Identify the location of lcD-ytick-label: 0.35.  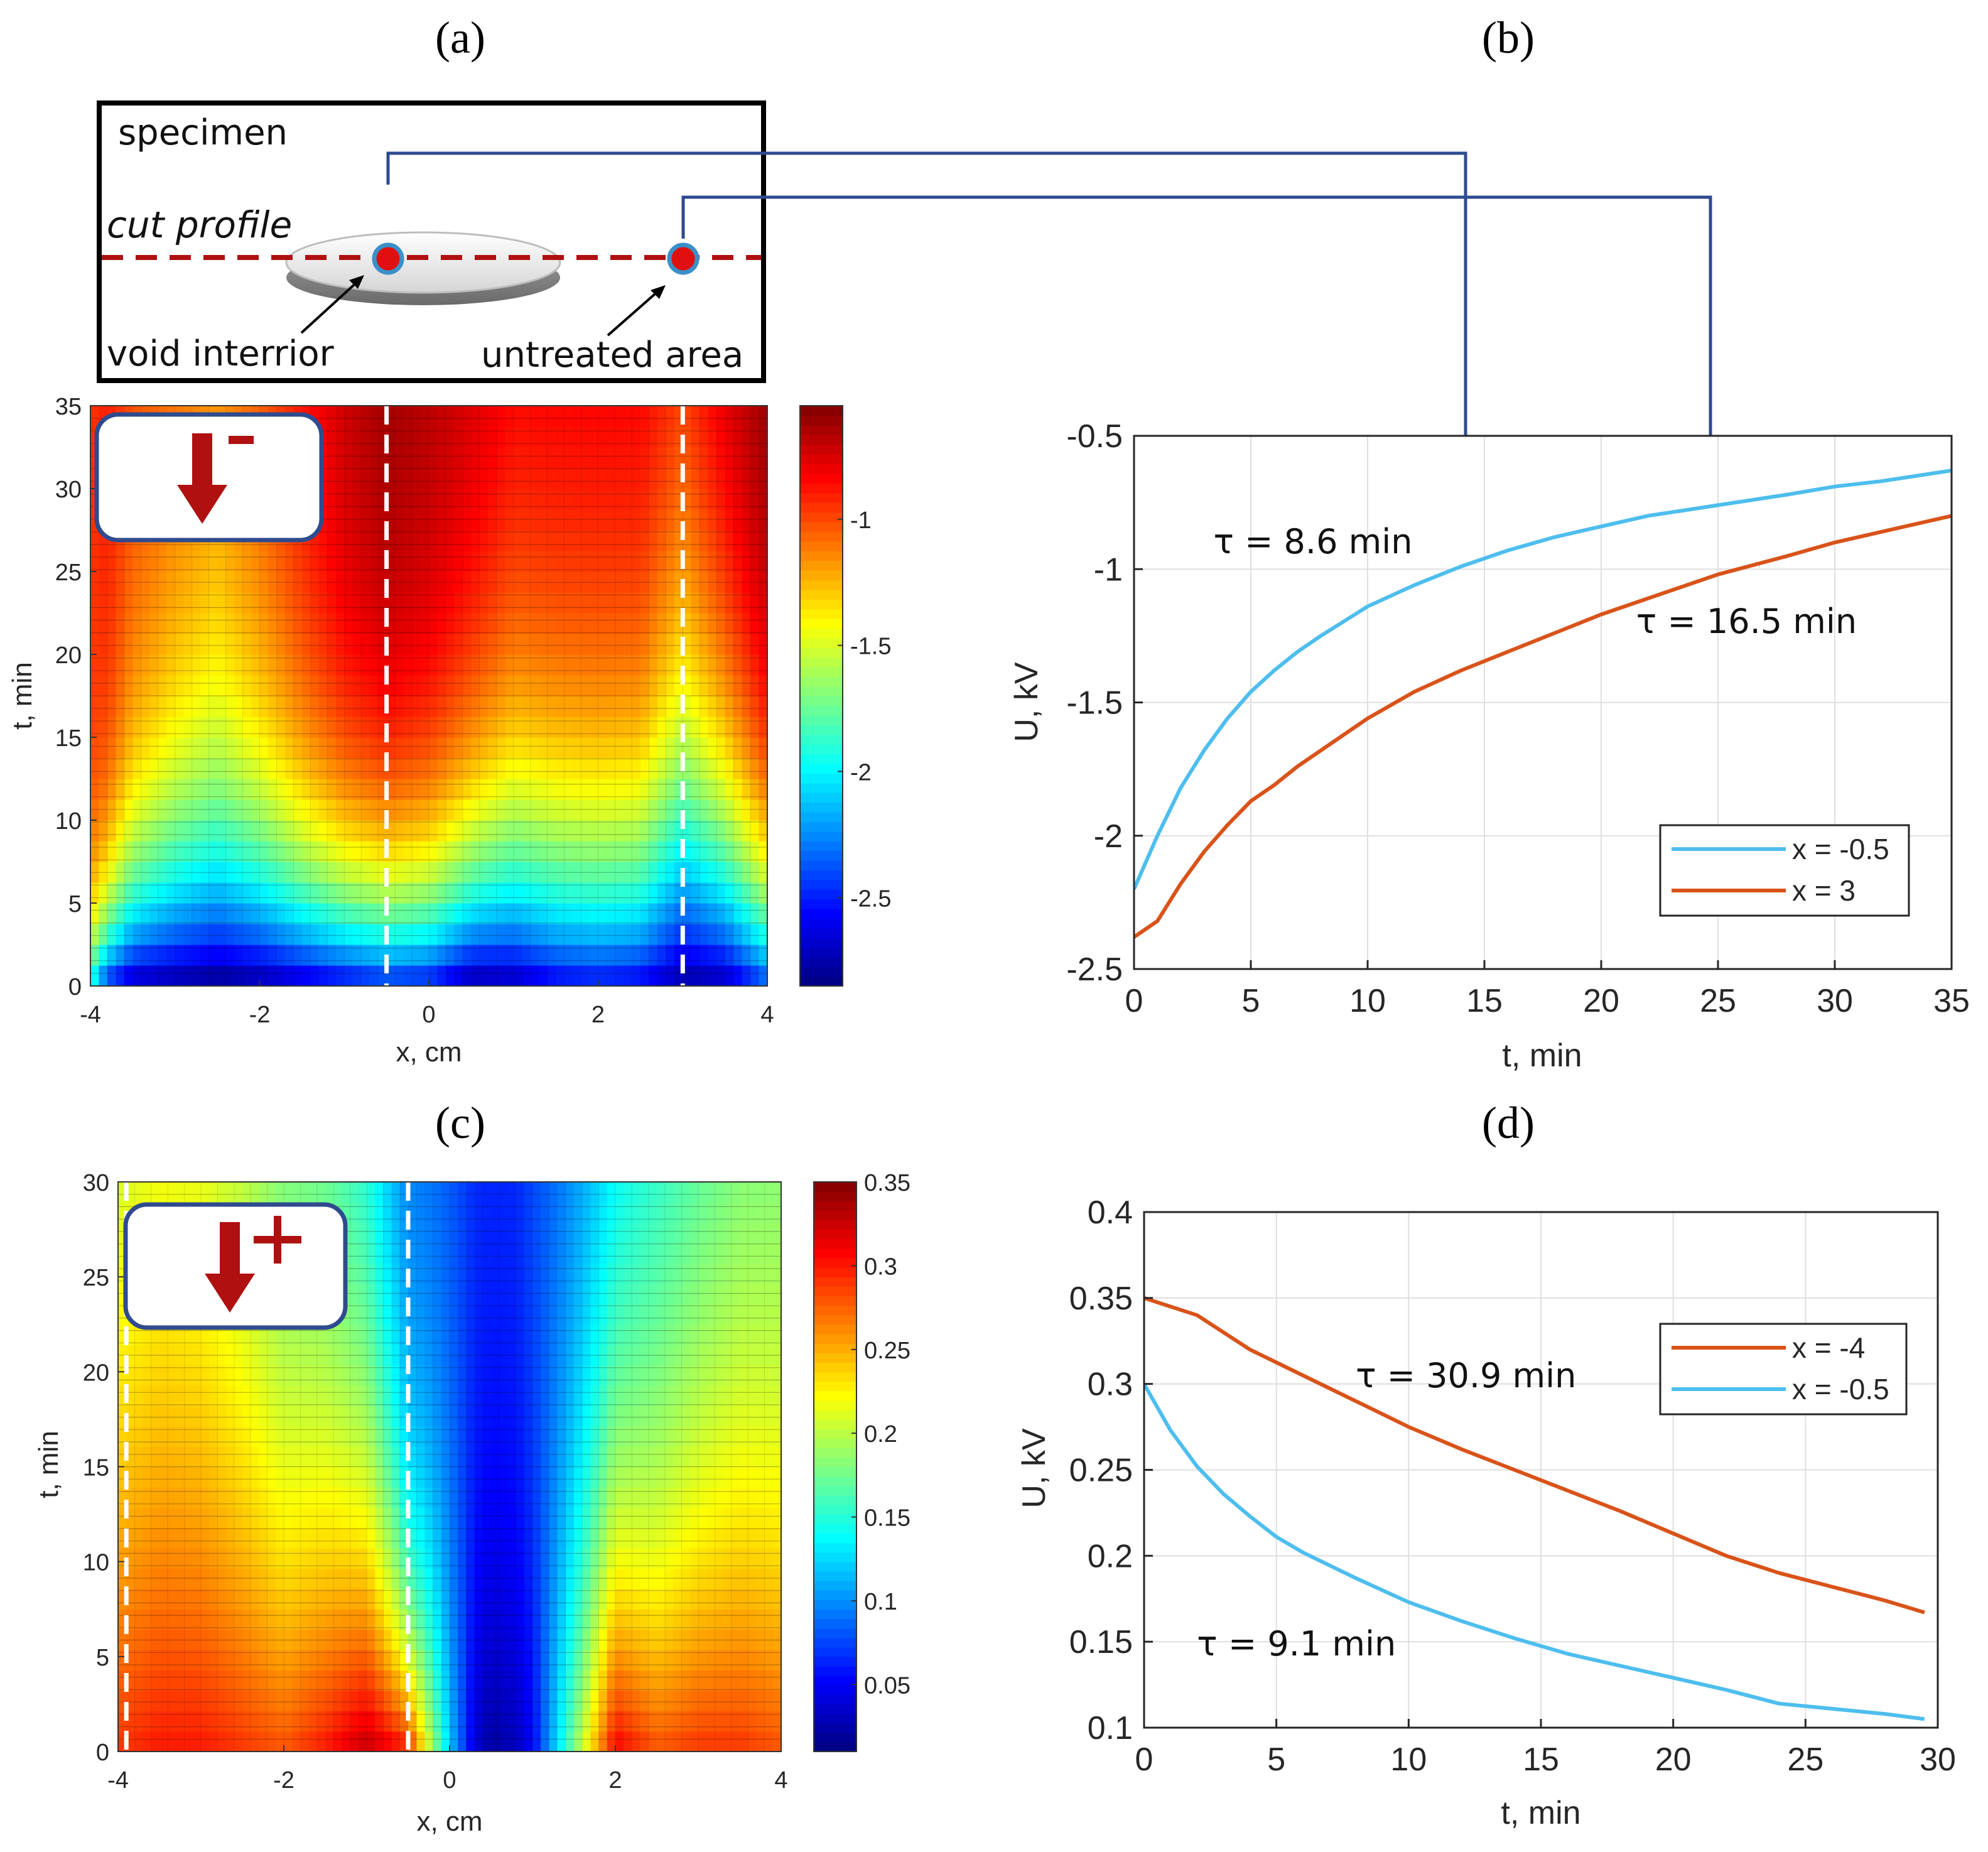
(1101, 1299).